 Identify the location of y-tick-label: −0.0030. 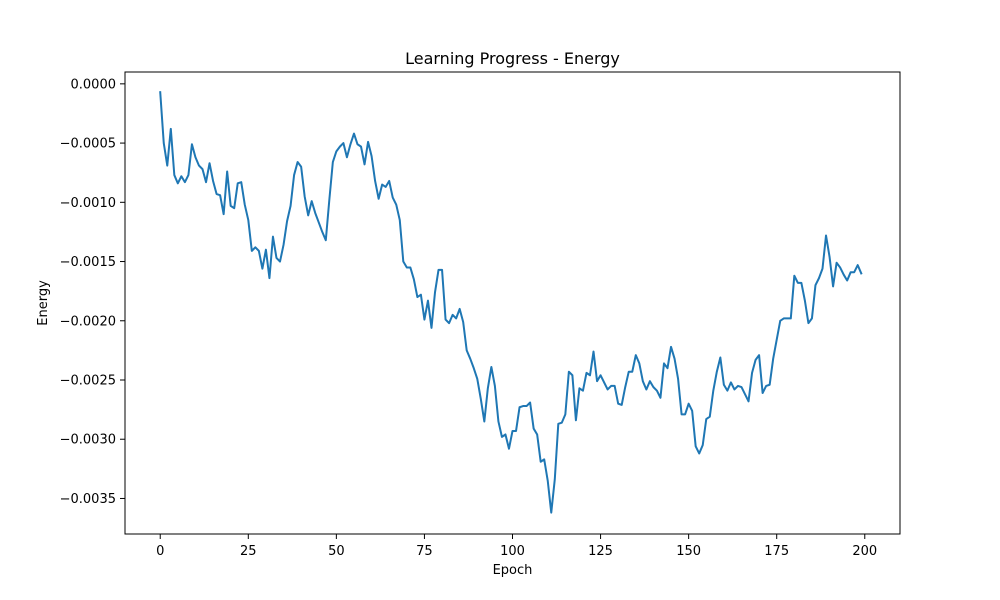
(88, 440).